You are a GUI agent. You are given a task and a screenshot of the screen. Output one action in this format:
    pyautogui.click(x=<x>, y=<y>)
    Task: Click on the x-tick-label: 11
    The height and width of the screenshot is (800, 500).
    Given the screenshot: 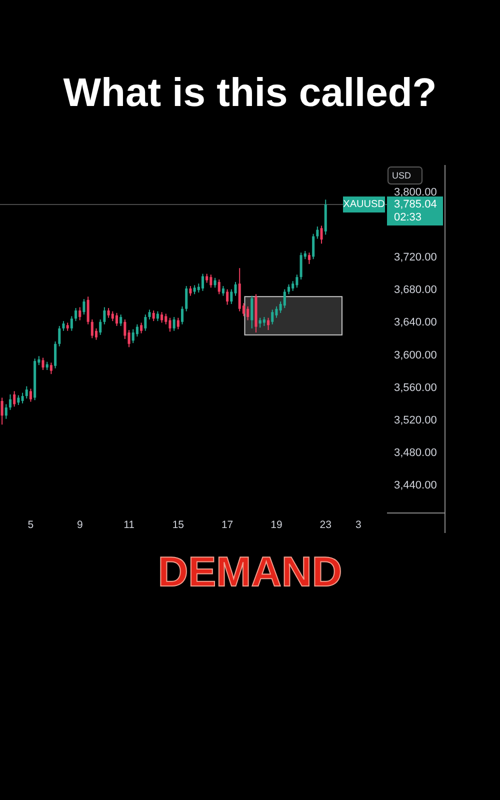 What is the action you would take?
    pyautogui.click(x=129, y=525)
    